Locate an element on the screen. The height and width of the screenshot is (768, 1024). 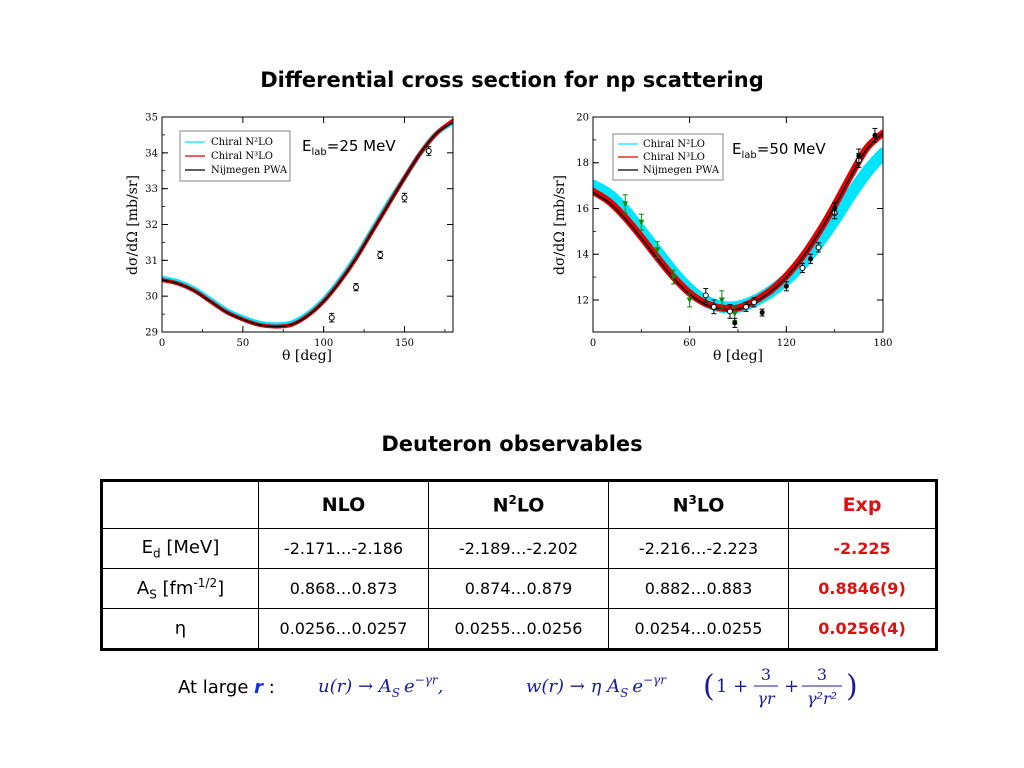
y-tick-label: 29 is located at coordinates (151, 333).